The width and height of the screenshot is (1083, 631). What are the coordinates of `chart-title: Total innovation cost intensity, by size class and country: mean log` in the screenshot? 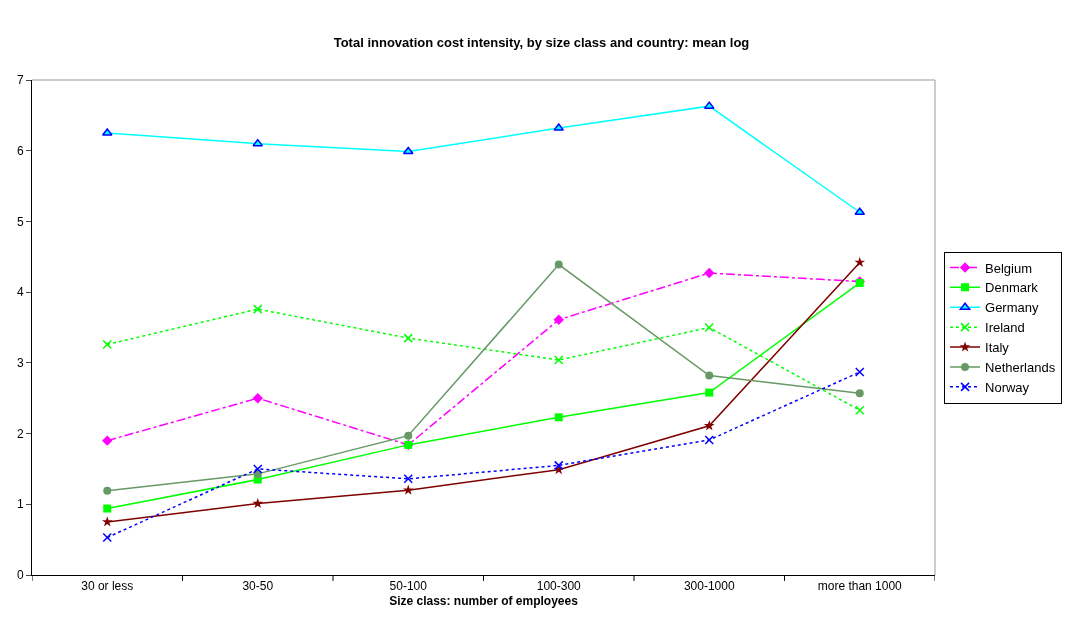 It's located at (541, 42).